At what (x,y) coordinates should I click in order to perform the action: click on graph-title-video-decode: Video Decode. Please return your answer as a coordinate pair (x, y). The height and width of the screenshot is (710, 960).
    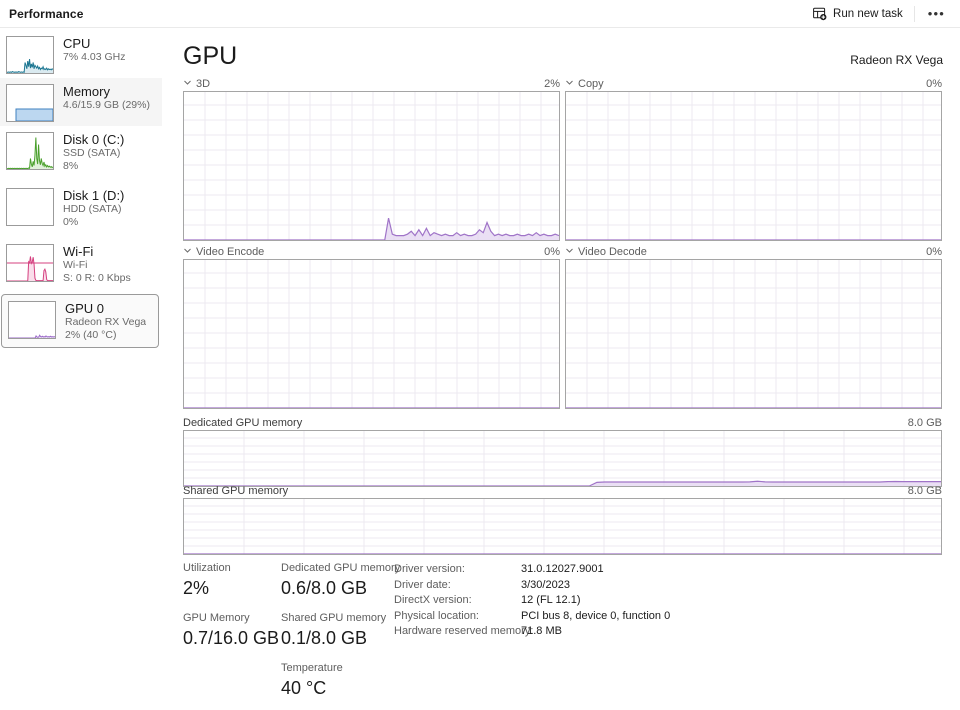
    Looking at the image, I should click on (612, 251).